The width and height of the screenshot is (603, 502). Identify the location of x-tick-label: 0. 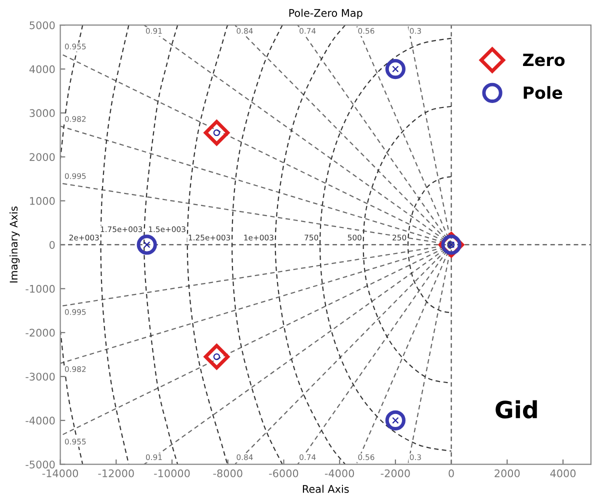
(451, 473).